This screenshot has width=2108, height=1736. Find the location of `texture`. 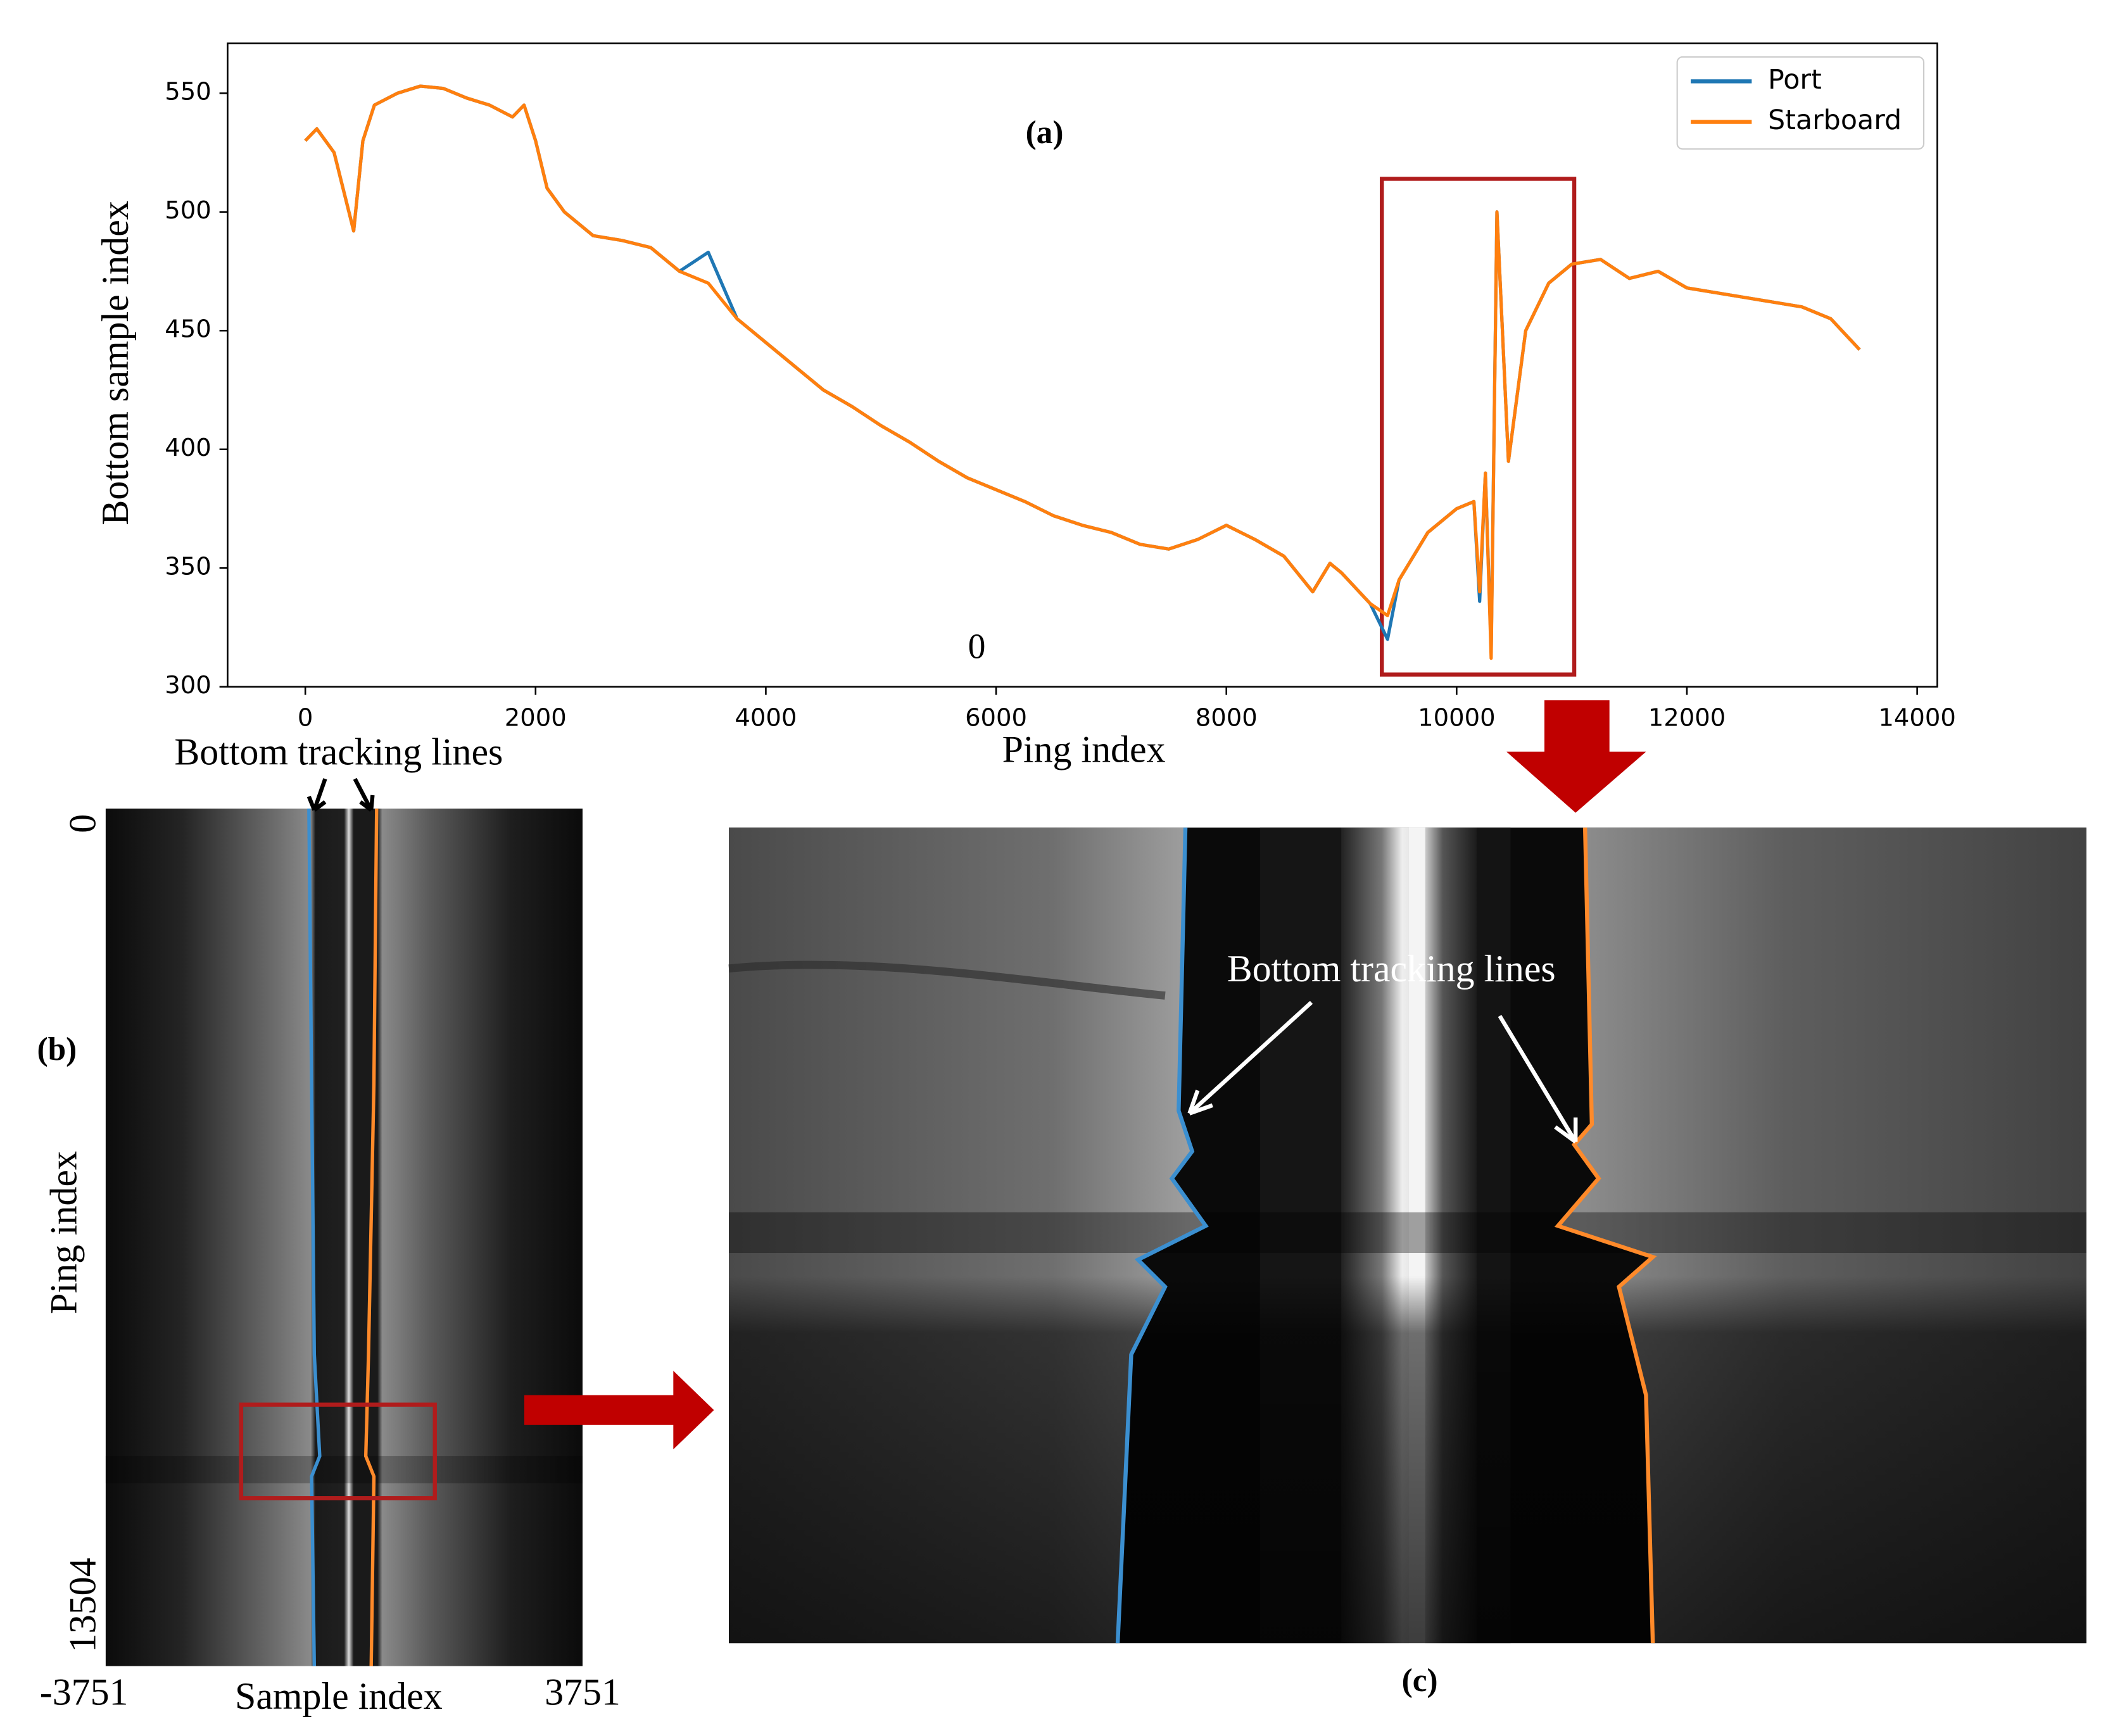

texture is located at coordinates (947, 980).